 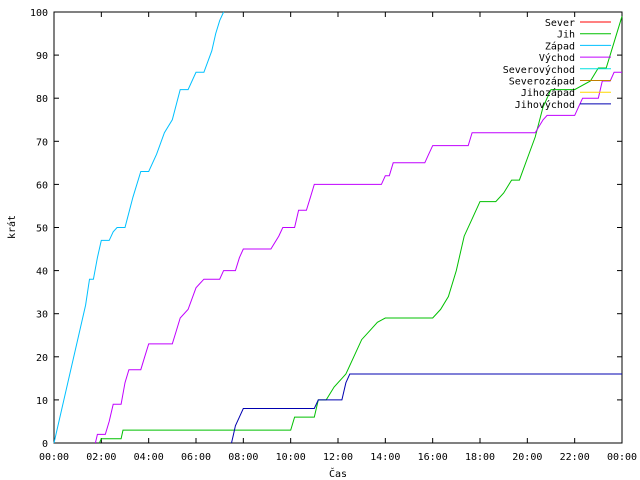 I want to click on y-axis-label: krát, so click(x=12, y=227).